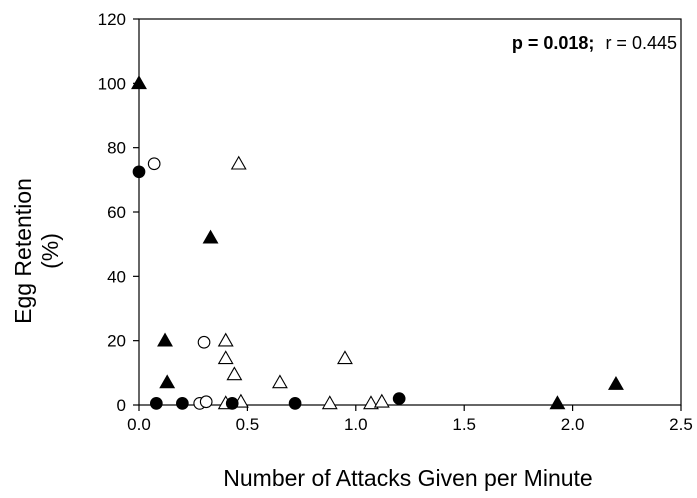 This screenshot has height=498, width=697. Describe the element at coordinates (112, 19) in the screenshot. I see `y-tick-label: 120` at that location.